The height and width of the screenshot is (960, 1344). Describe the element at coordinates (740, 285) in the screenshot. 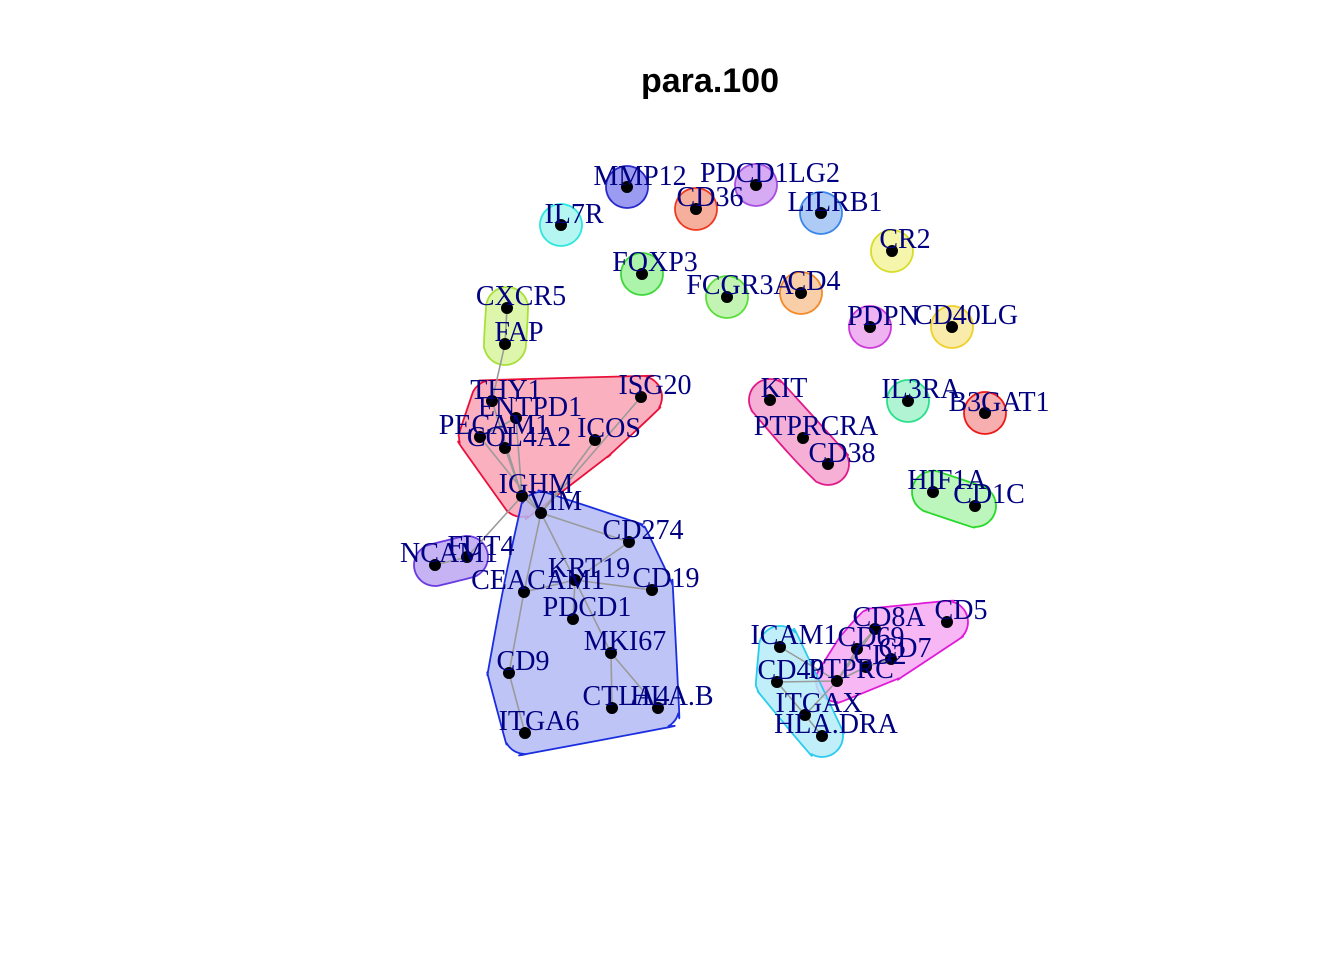

I see `node-label-fcgr3a: FCGR3A` at that location.